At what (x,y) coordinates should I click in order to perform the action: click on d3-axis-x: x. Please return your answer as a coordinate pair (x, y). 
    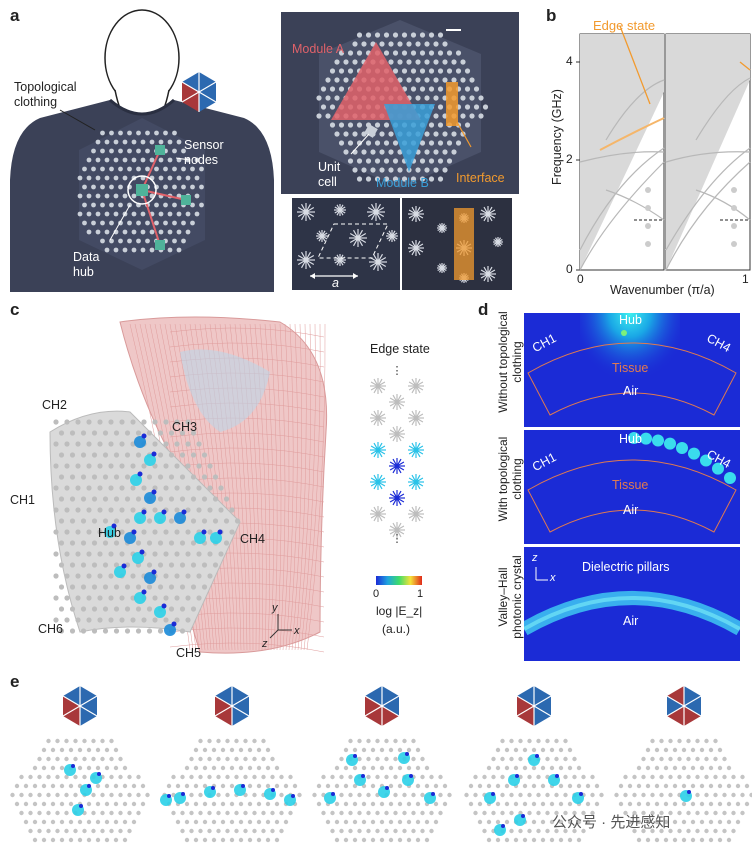
    Looking at the image, I should click on (553, 578).